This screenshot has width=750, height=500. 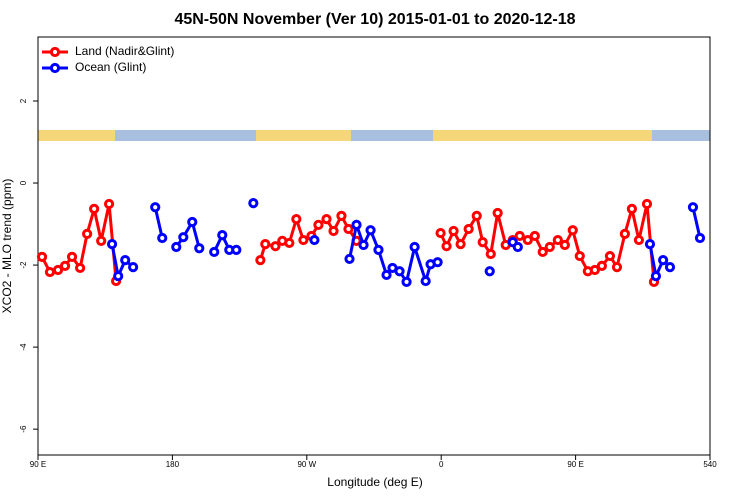 I want to click on map-strip, so click(x=374, y=135).